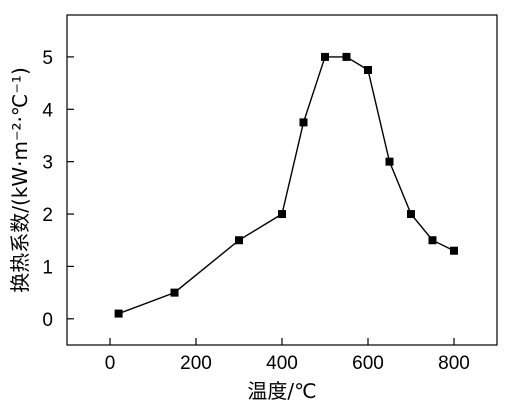 The image size is (507, 407). Describe the element at coordinates (281, 391) in the screenshot. I see `x-axis-title: 温度/℃` at that location.